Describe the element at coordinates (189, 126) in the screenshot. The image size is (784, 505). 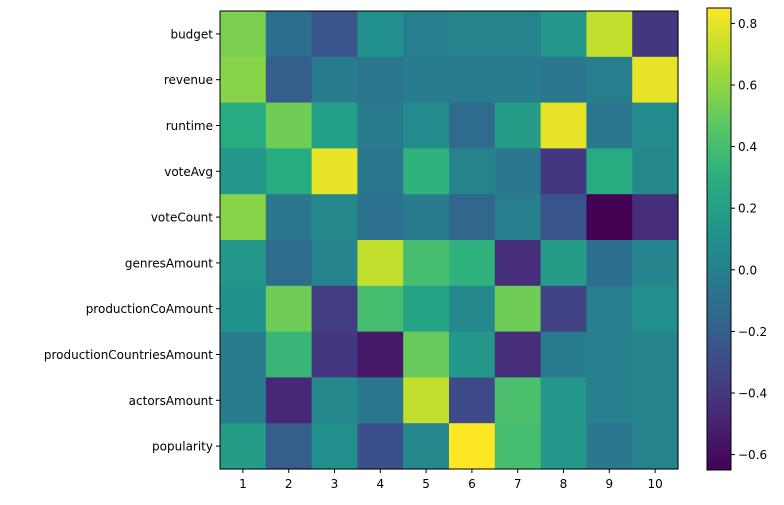
I see `y-tick-label: runtime` at that location.